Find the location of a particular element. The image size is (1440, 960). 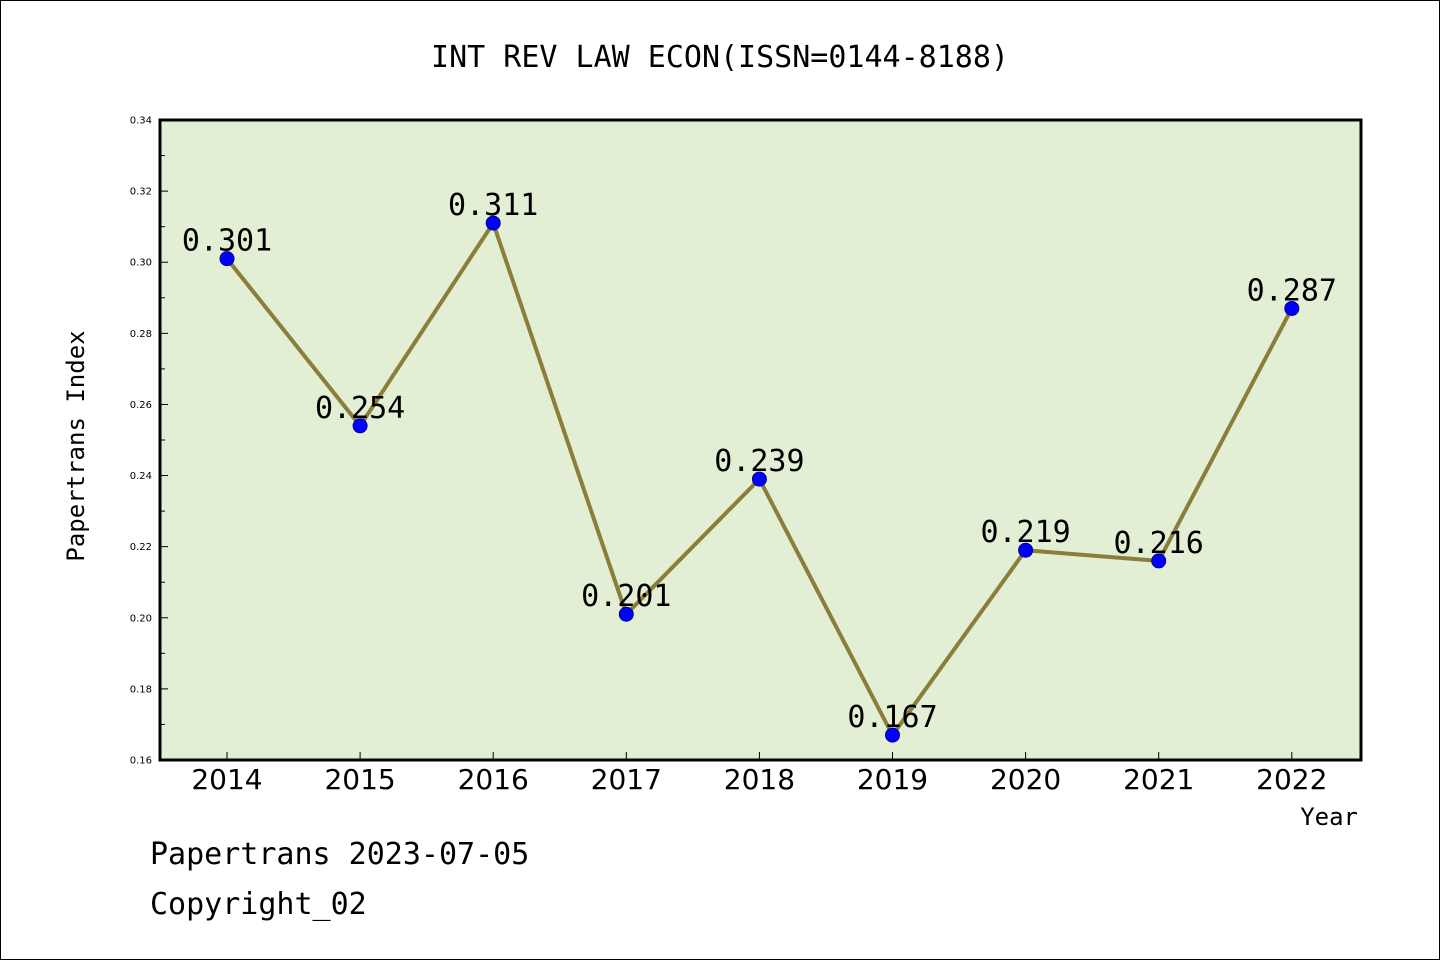

data-label: 0.167 is located at coordinates (892, 717).